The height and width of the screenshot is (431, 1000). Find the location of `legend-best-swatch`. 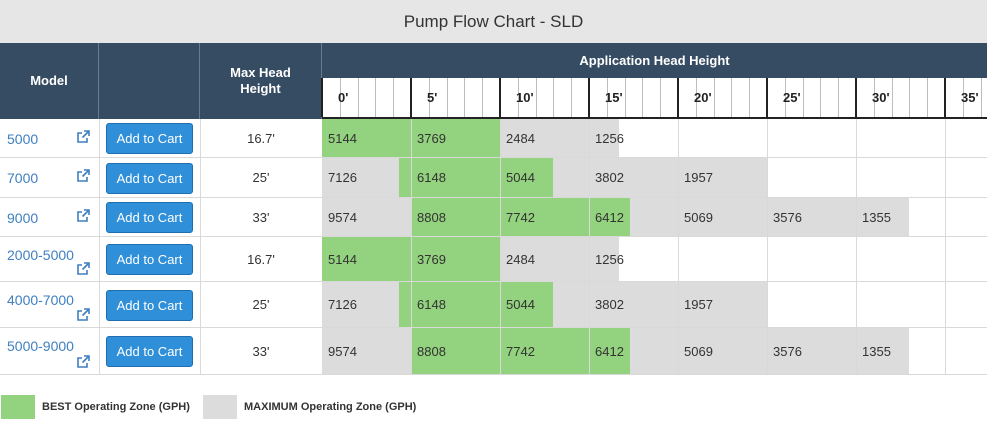

legend-best-swatch is located at coordinates (18, 407).